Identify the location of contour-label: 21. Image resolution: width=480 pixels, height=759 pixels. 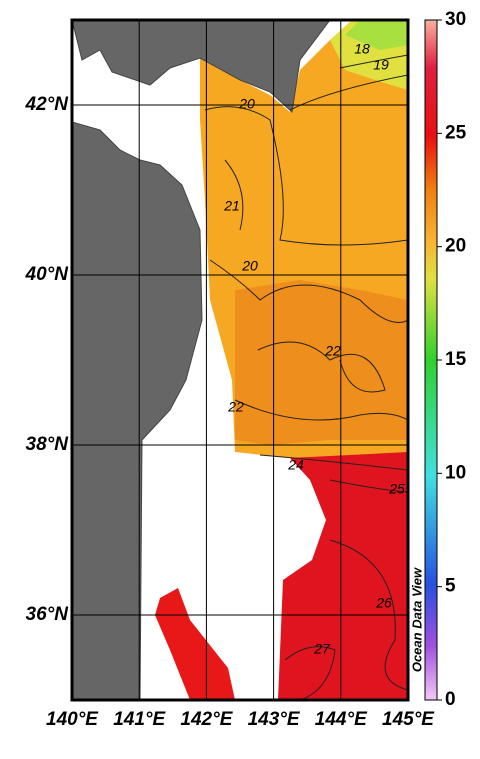
(231, 206).